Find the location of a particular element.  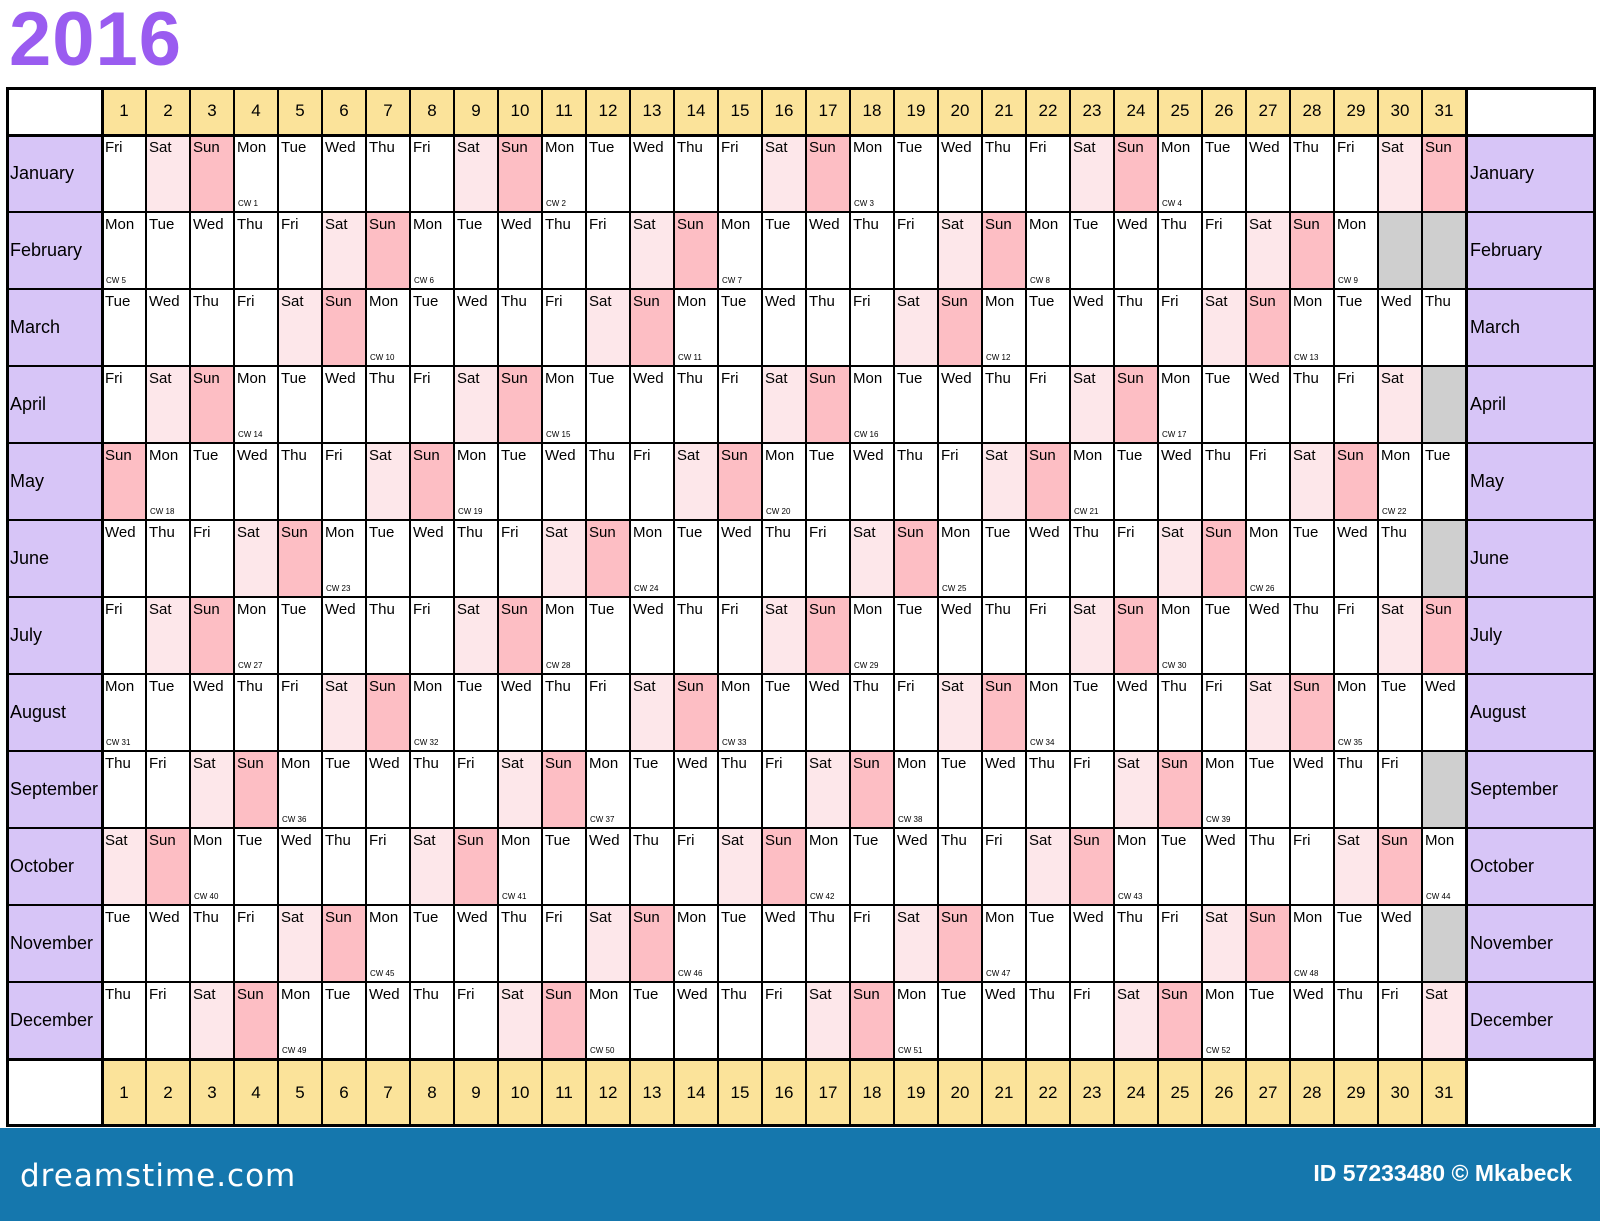

day-cell: Mon CW 41 is located at coordinates (520, 866).